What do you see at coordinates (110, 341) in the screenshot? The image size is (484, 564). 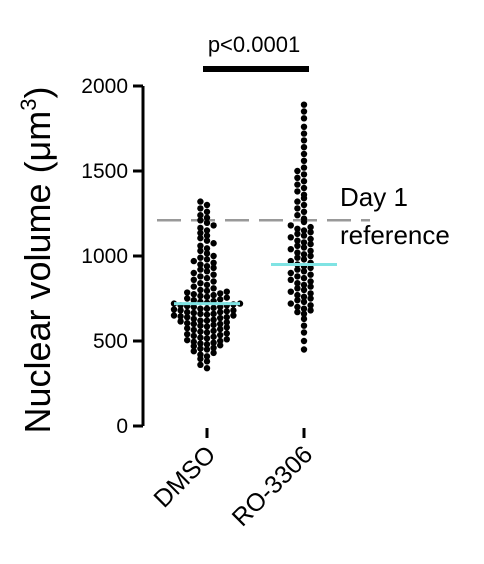 I see `y-tick-label: 500` at bounding box center [110, 341].